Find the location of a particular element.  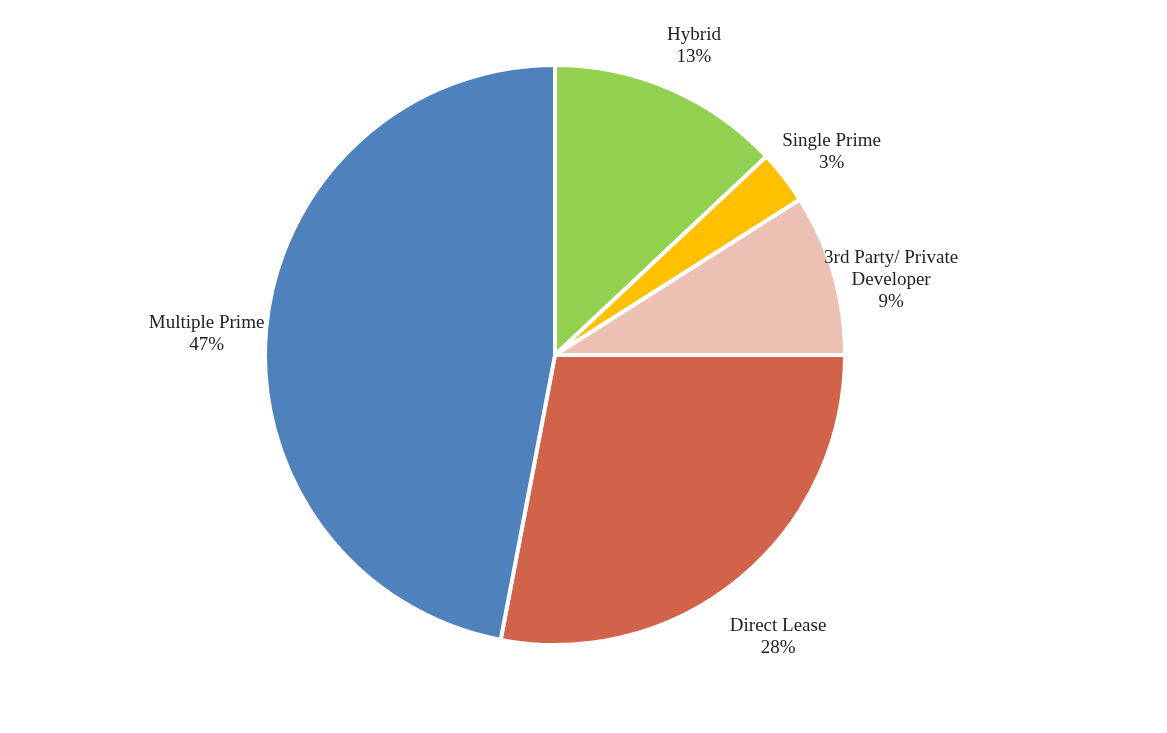

slice-label: Hybrid is located at coordinates (694, 33).